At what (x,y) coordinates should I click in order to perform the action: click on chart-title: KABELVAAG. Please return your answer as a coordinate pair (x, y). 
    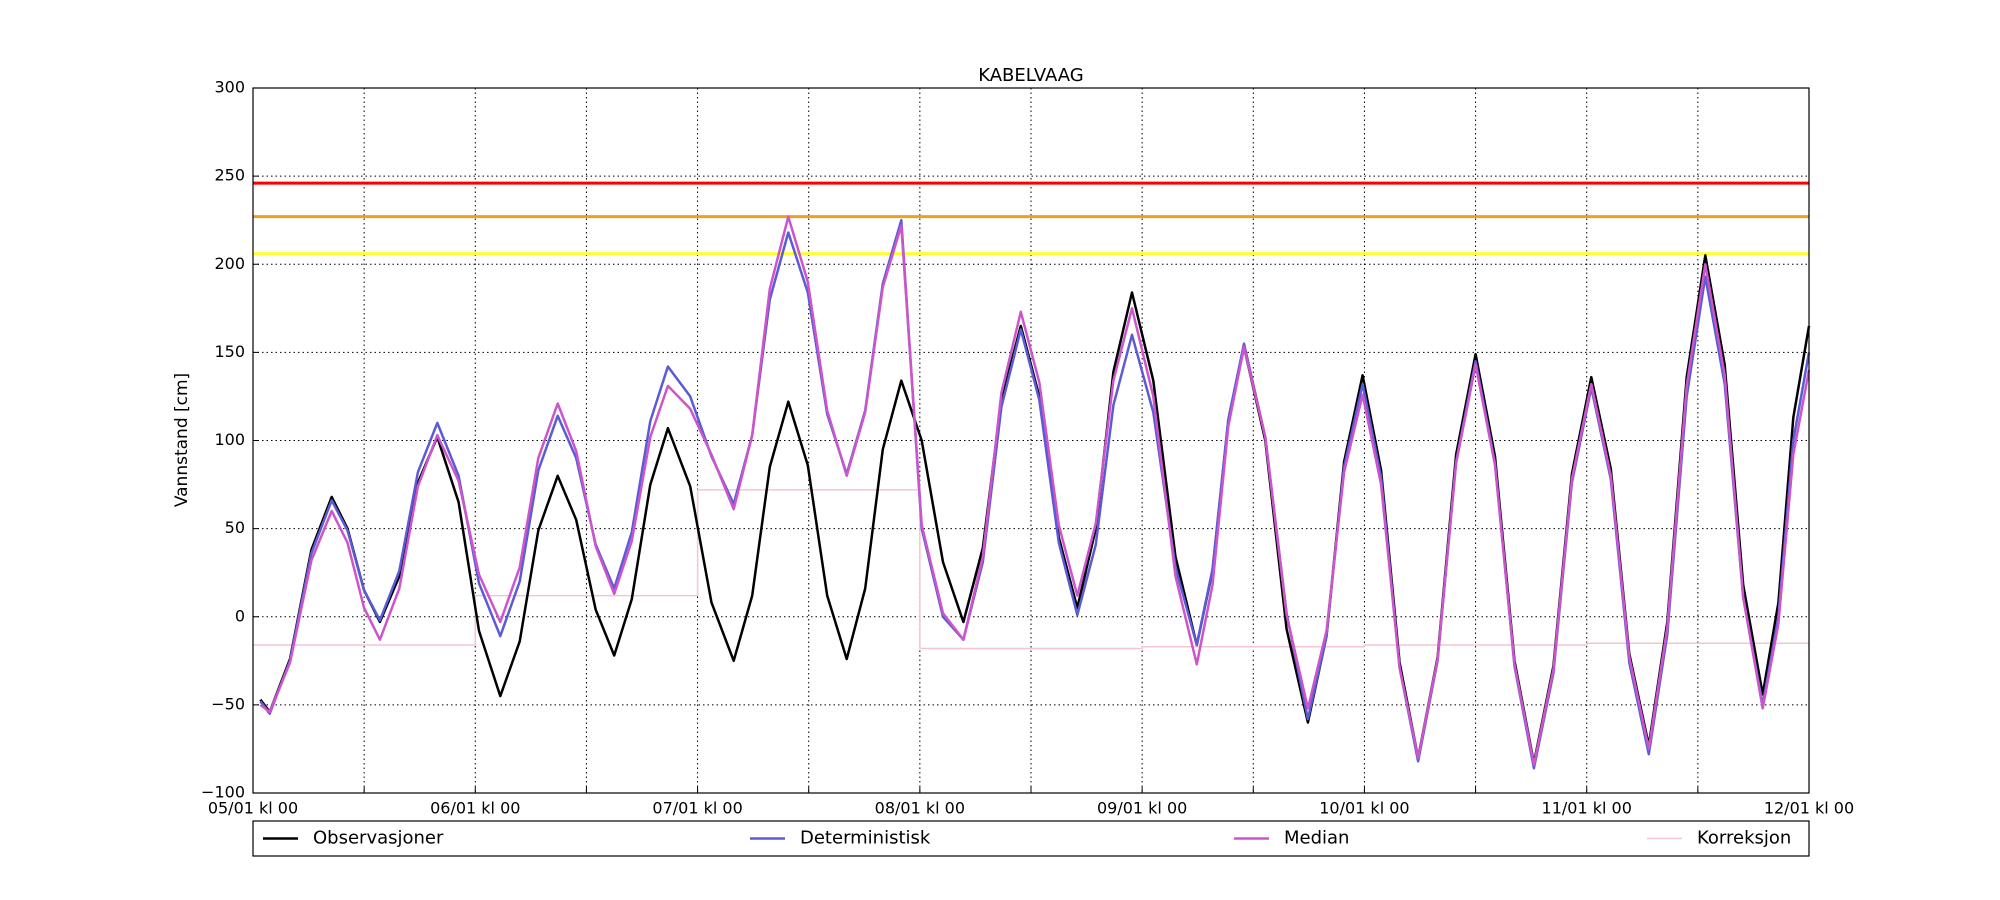
    Looking at the image, I should click on (1031, 75).